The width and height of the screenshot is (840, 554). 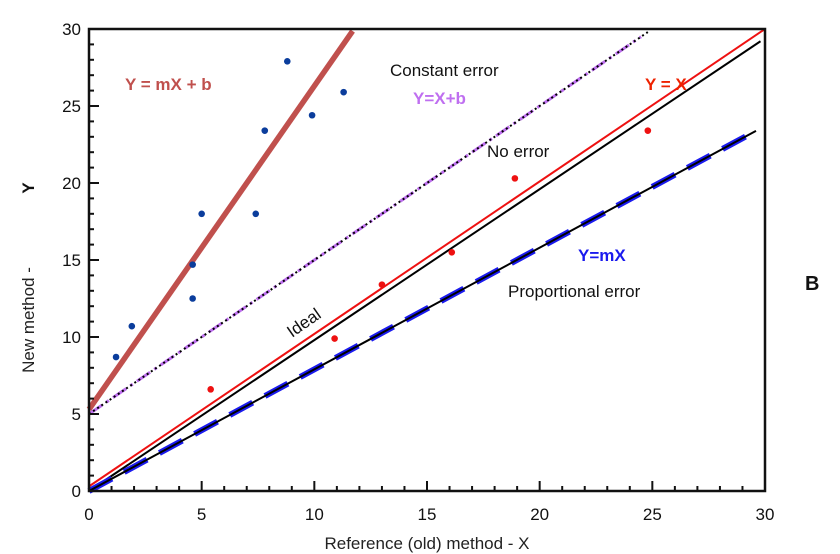 I want to click on x-tick-label: 30, so click(x=765, y=514).